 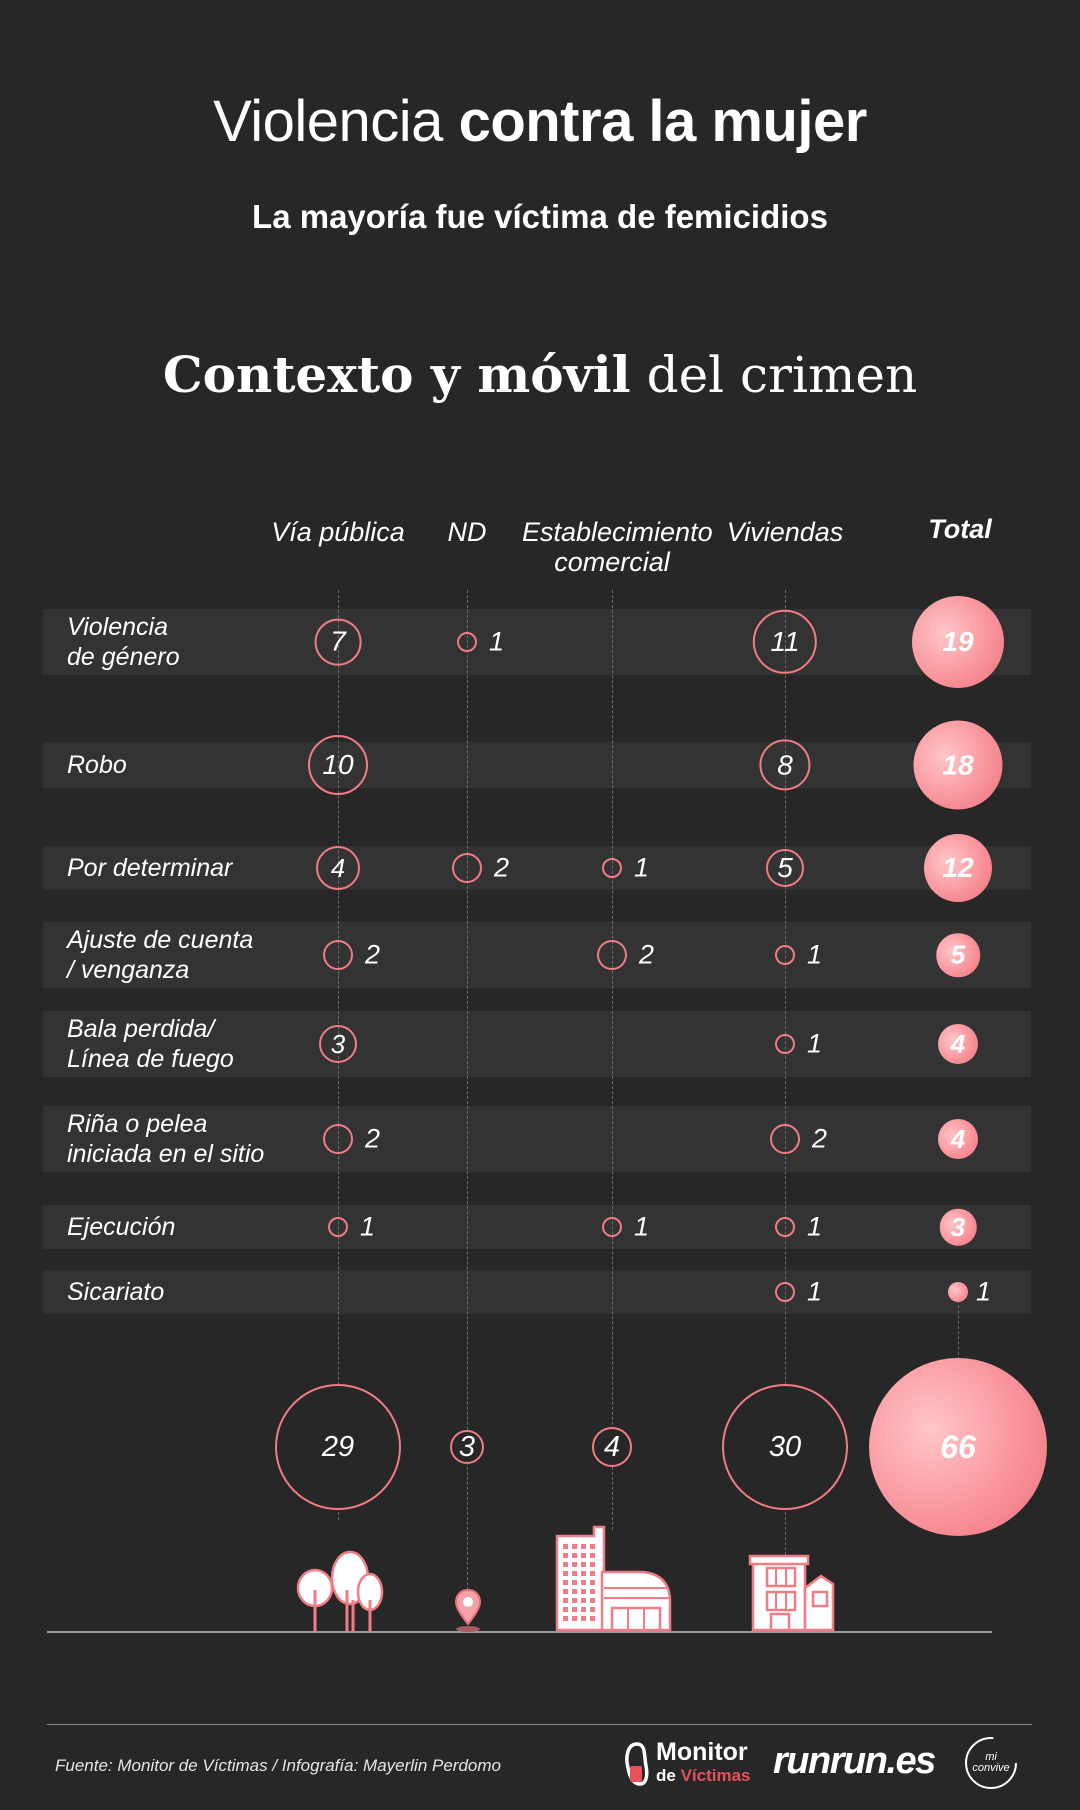 I want to click on value-bubble: 7, so click(x=338, y=642).